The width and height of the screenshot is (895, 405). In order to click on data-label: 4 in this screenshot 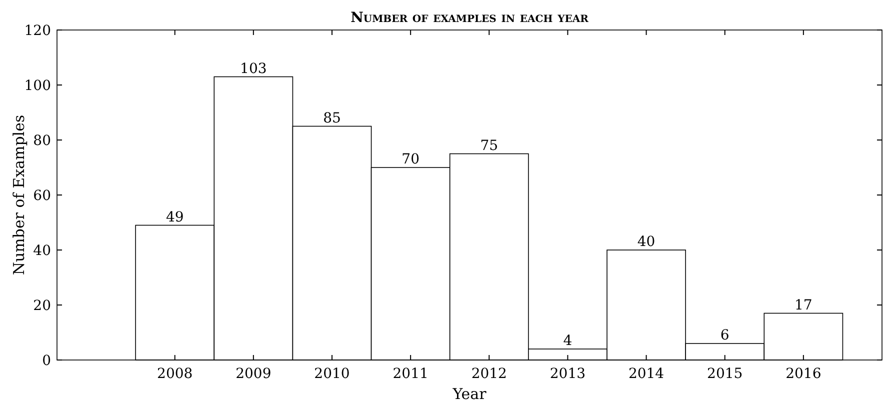, I will do `click(567, 341)`.